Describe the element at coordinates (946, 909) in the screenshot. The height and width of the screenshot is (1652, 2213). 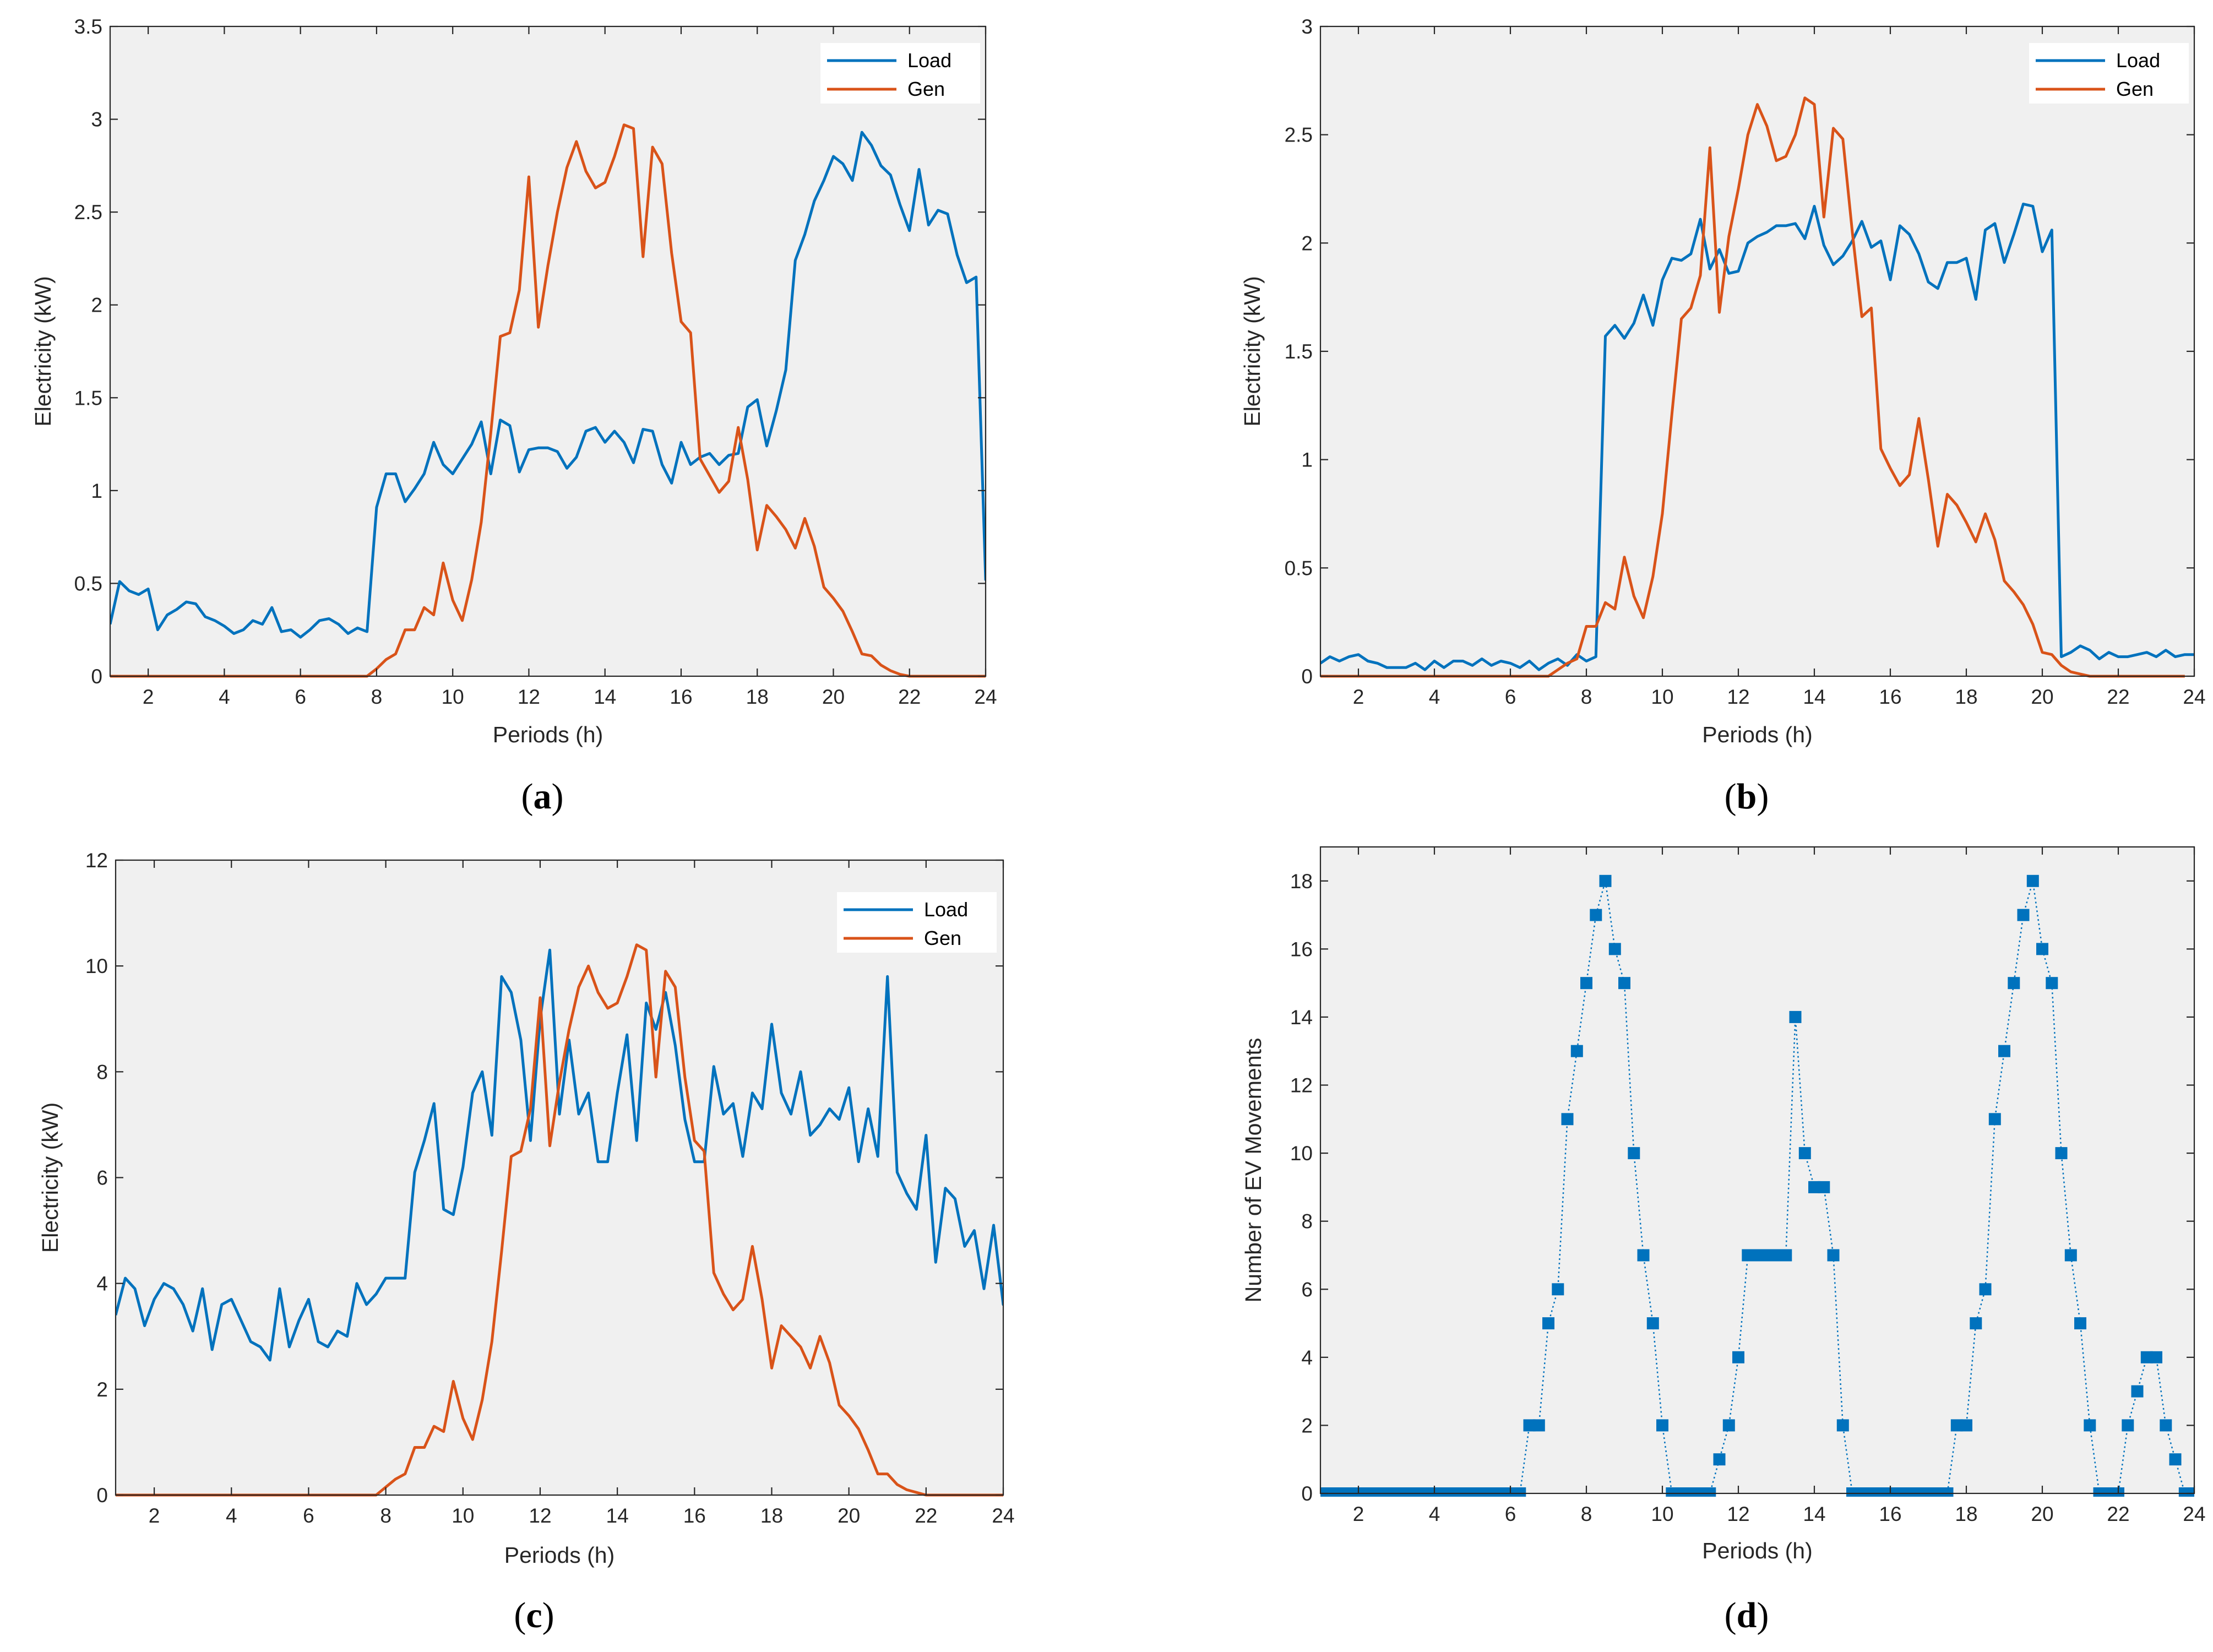
I see `legend-label-load: Load` at that location.